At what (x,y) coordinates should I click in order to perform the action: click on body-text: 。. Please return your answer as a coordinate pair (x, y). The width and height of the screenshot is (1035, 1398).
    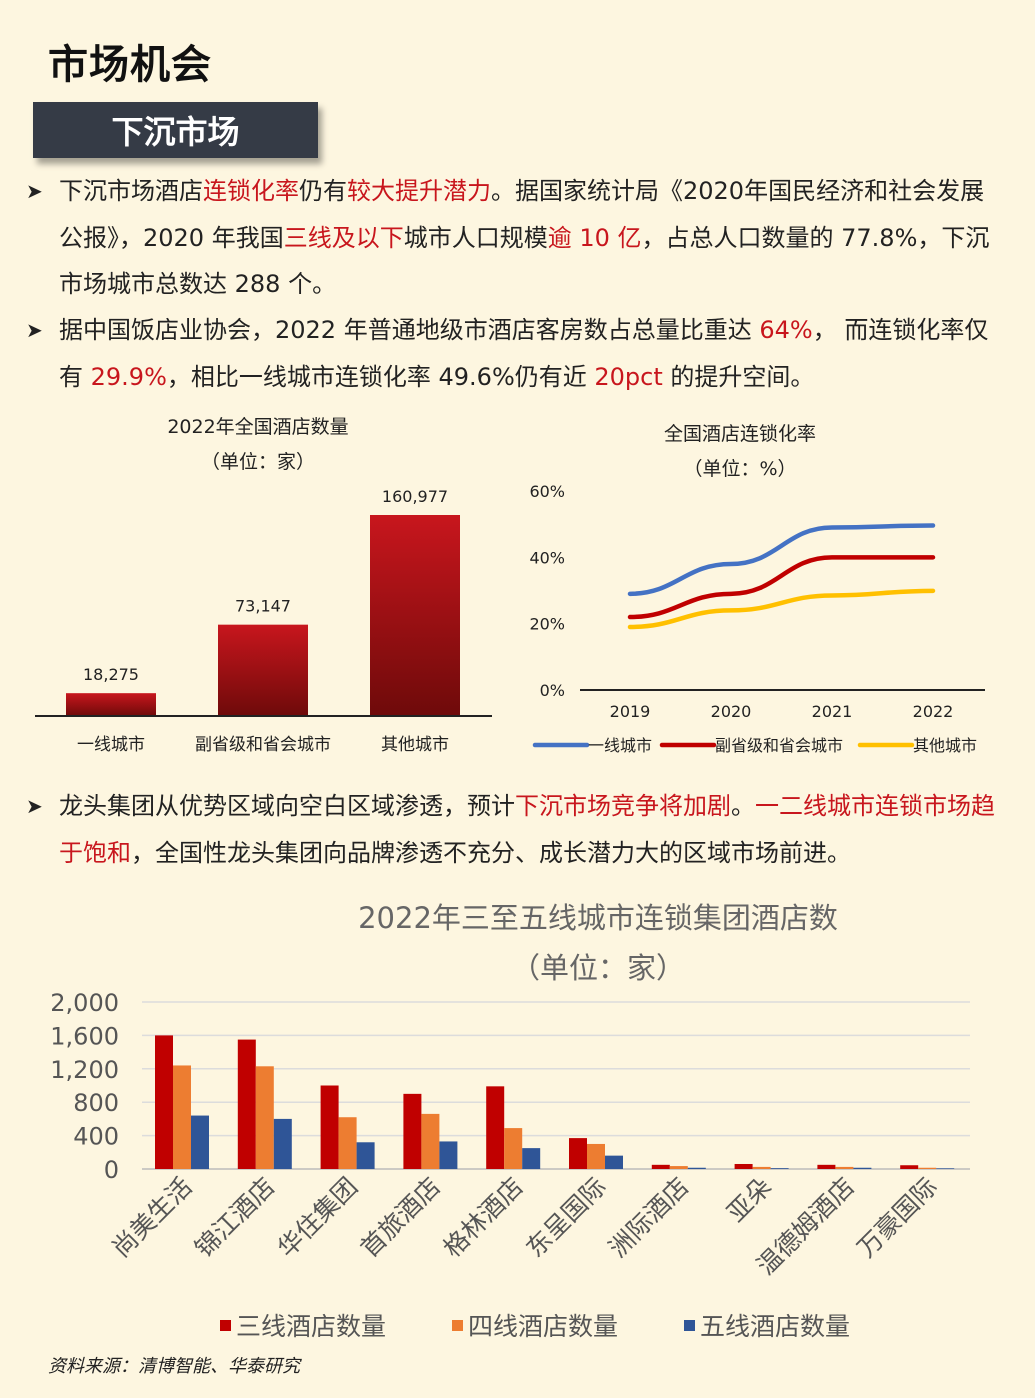
    Looking at the image, I should click on (743, 806).